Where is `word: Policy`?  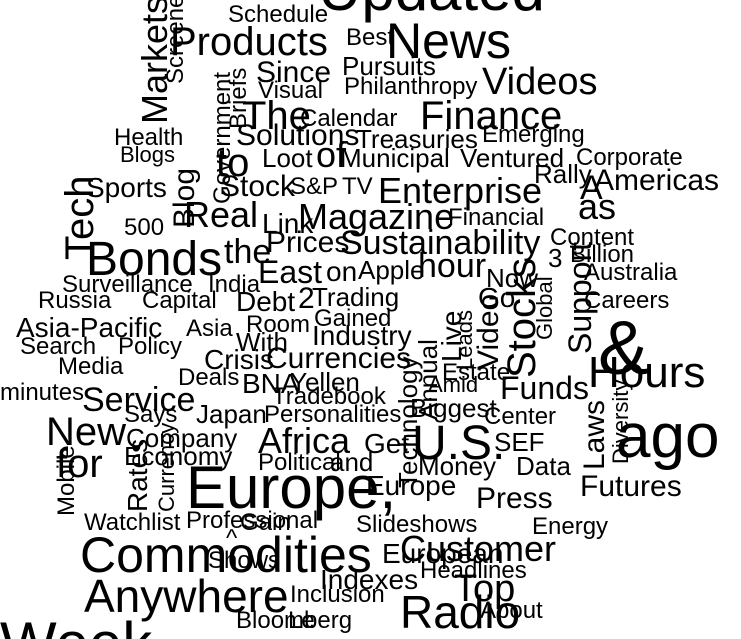 word: Policy is located at coordinates (150, 346).